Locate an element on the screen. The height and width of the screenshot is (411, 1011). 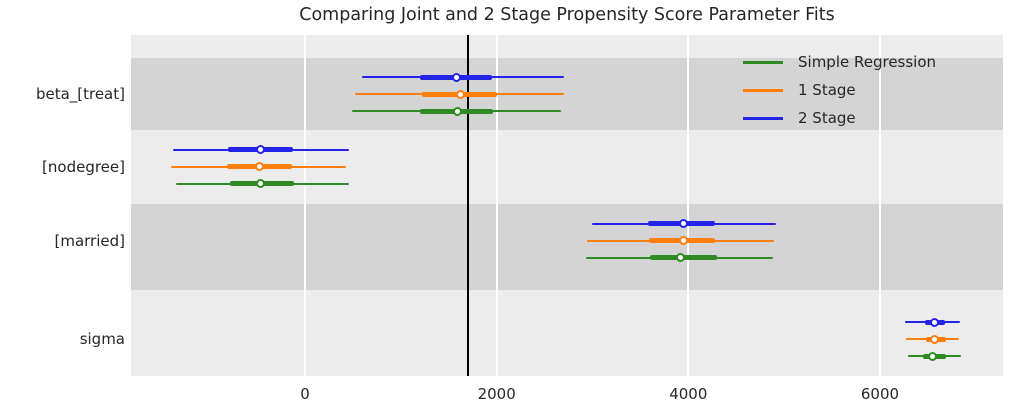
x-tick-label: 4000 is located at coordinates (688, 394).